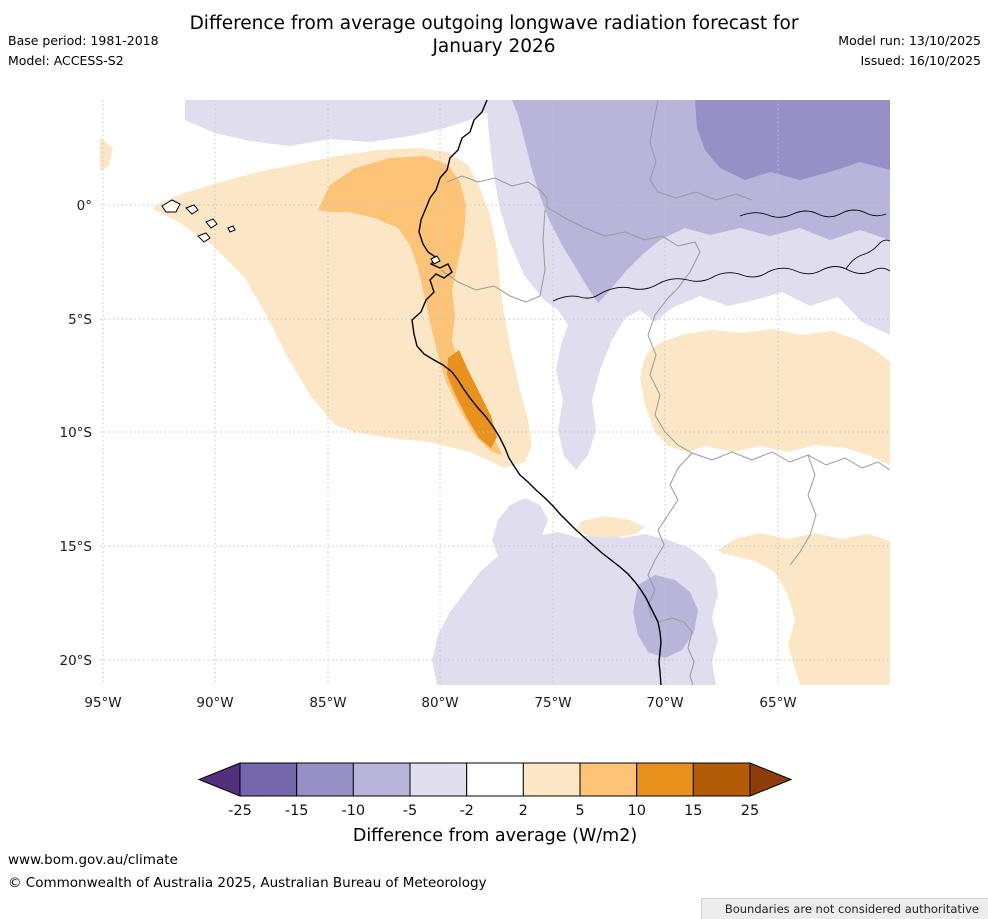 The height and width of the screenshot is (919, 988). I want to click on legend-tick-15: 15, so click(693, 811).